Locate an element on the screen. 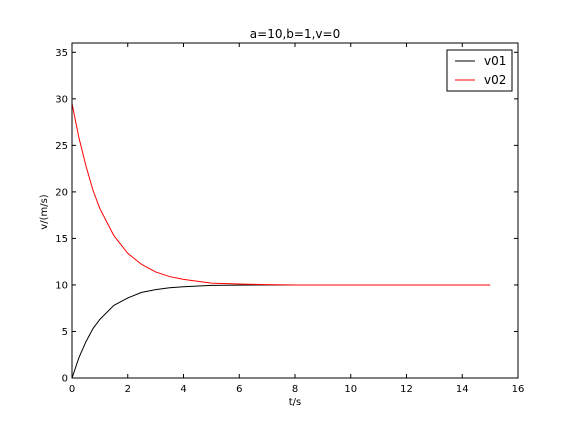 This screenshot has height=432, width=576. x-tick-label: 16 is located at coordinates (518, 389).